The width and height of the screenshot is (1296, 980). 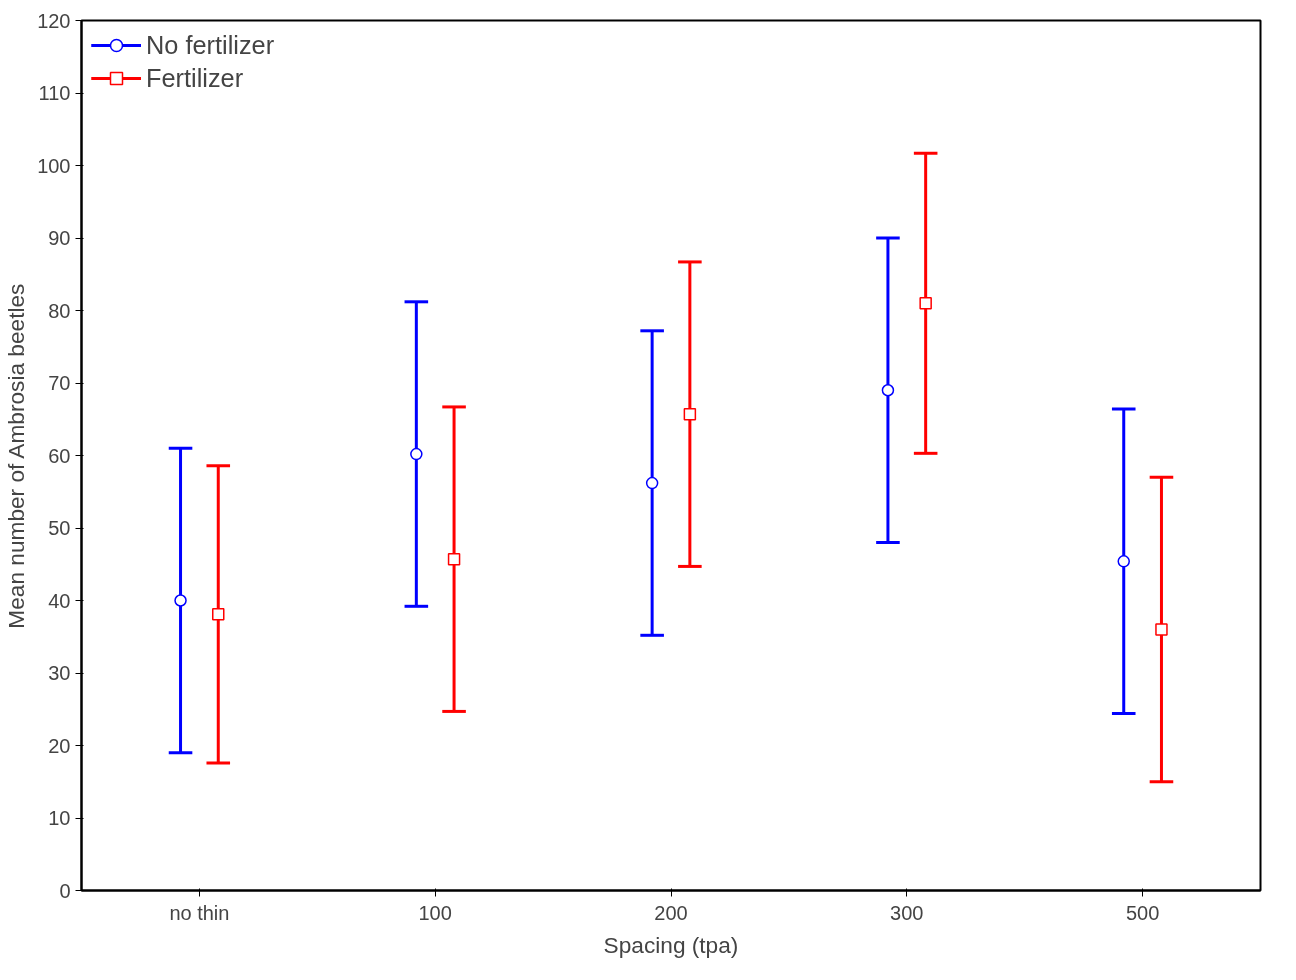 What do you see at coordinates (54, 20) in the screenshot?
I see `y-tick-label: 120` at bounding box center [54, 20].